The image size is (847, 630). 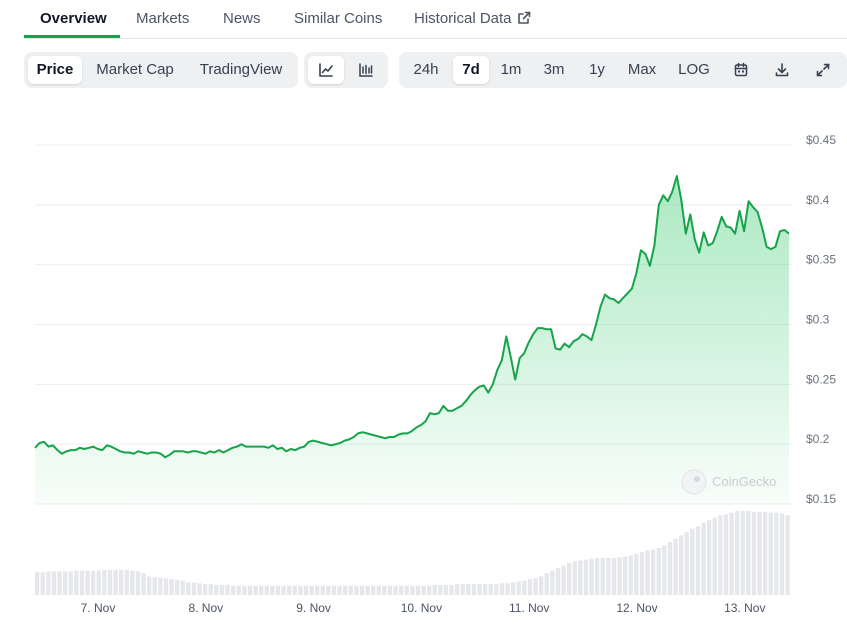 I want to click on tab-news: News, so click(x=242, y=18).